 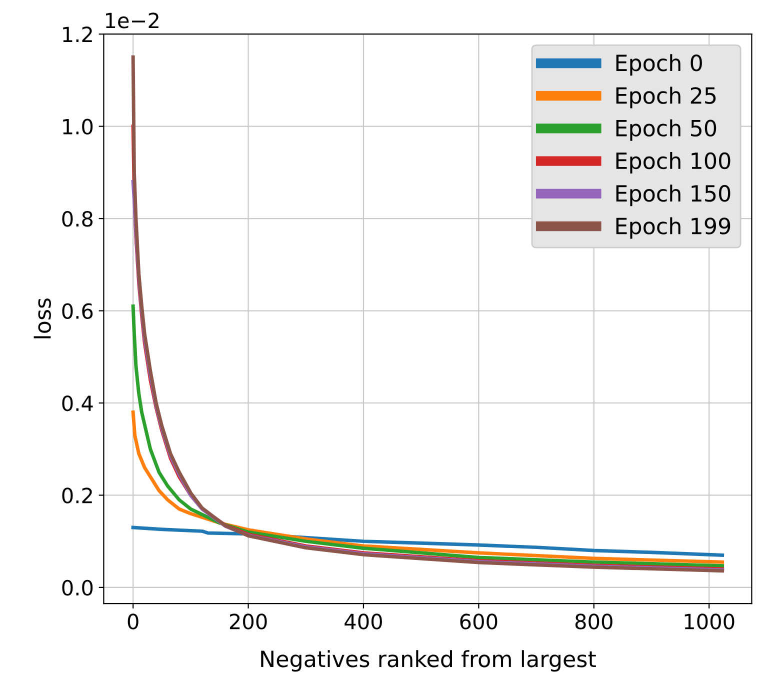 What do you see at coordinates (479, 622) in the screenshot?
I see `x-tick-label: 600` at bounding box center [479, 622].